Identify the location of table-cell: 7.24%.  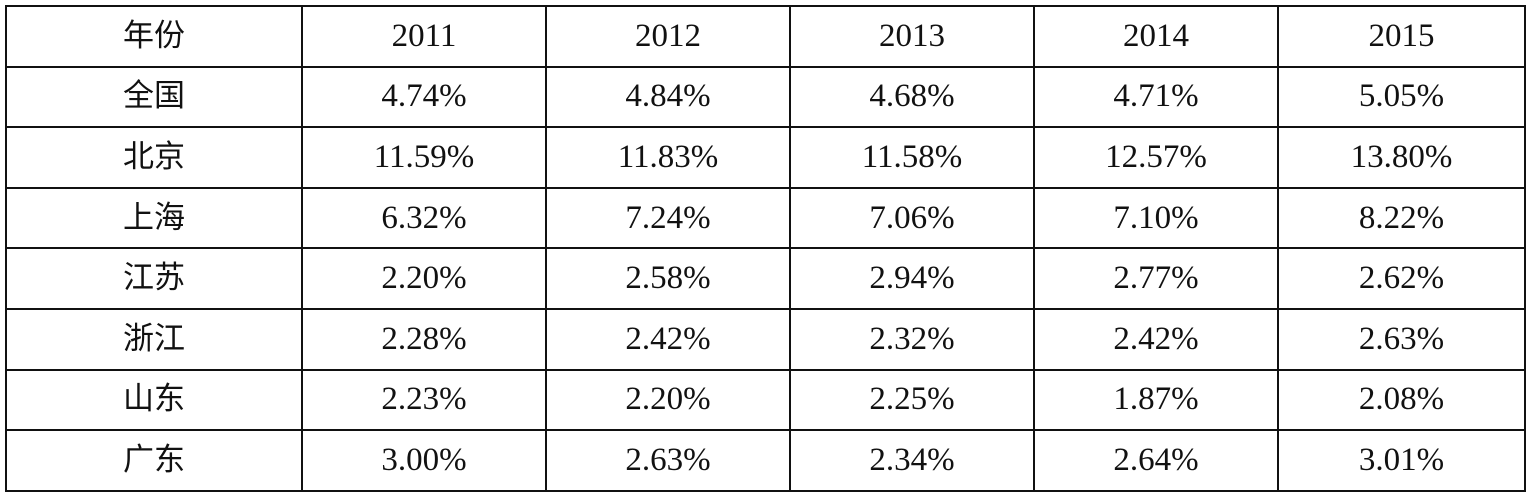
(668, 218).